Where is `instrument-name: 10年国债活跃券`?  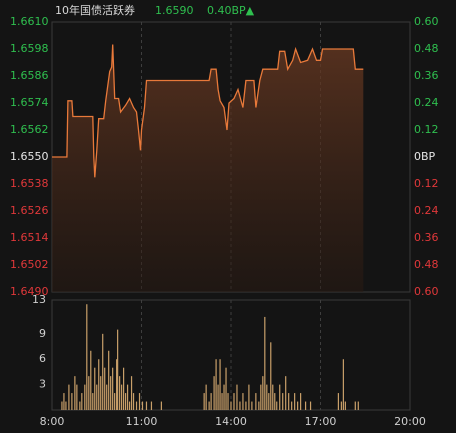 instrument-name: 10年国债活跃券 is located at coordinates (95, 10).